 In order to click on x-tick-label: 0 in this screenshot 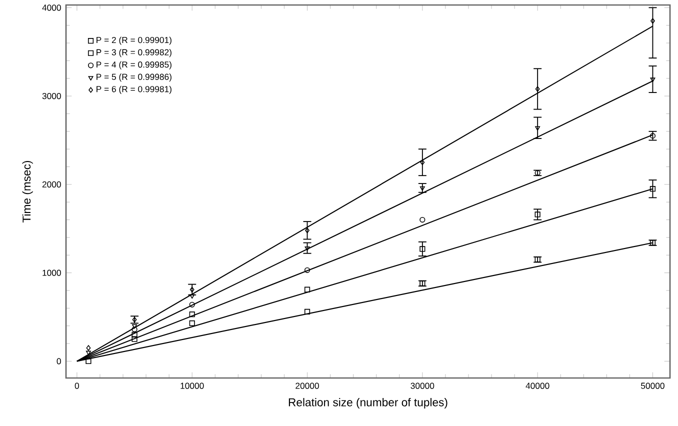, I will do `click(77, 385)`.